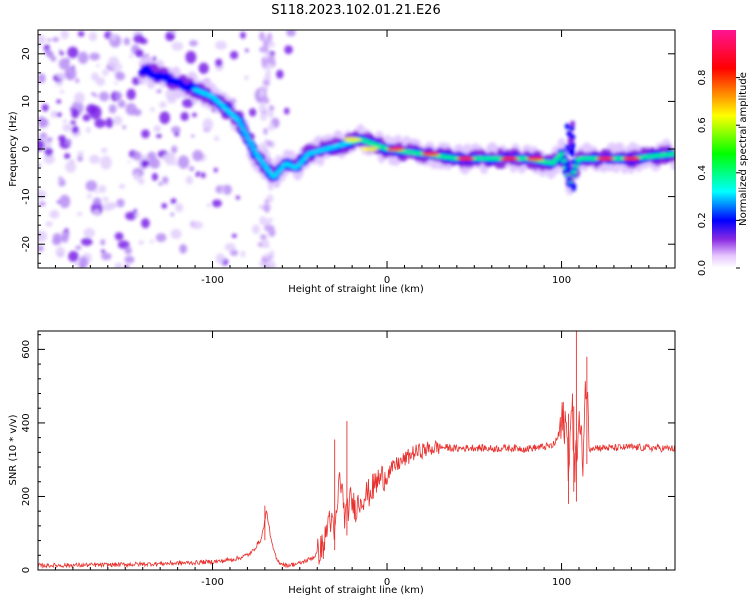 The image size is (750, 604). I want to click on heatmap-y-tick-label: 10, so click(26, 101).